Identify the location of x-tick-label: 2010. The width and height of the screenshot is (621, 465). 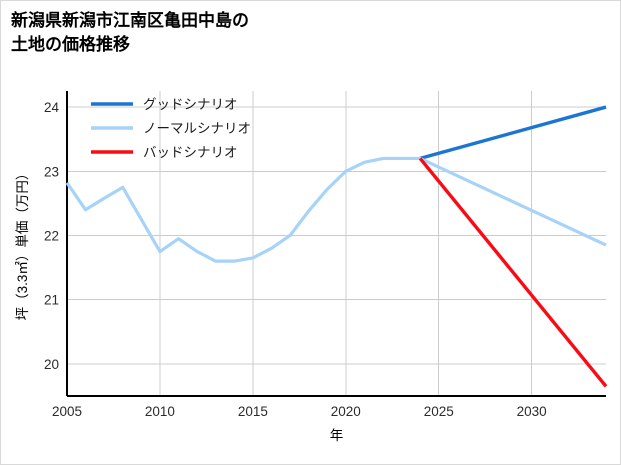
(160, 411).